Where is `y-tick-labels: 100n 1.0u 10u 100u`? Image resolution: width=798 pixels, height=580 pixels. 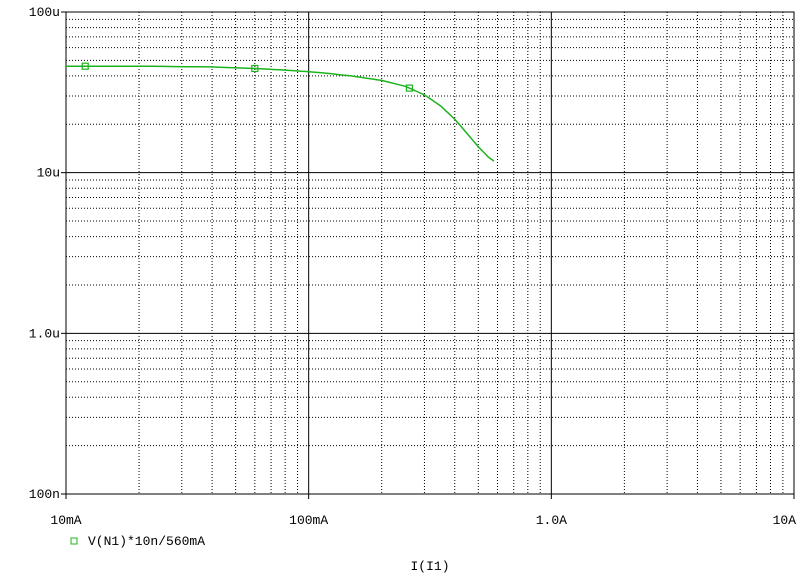
y-tick-labels: 100n 1.0u 10u 100u is located at coordinates (44, 253).